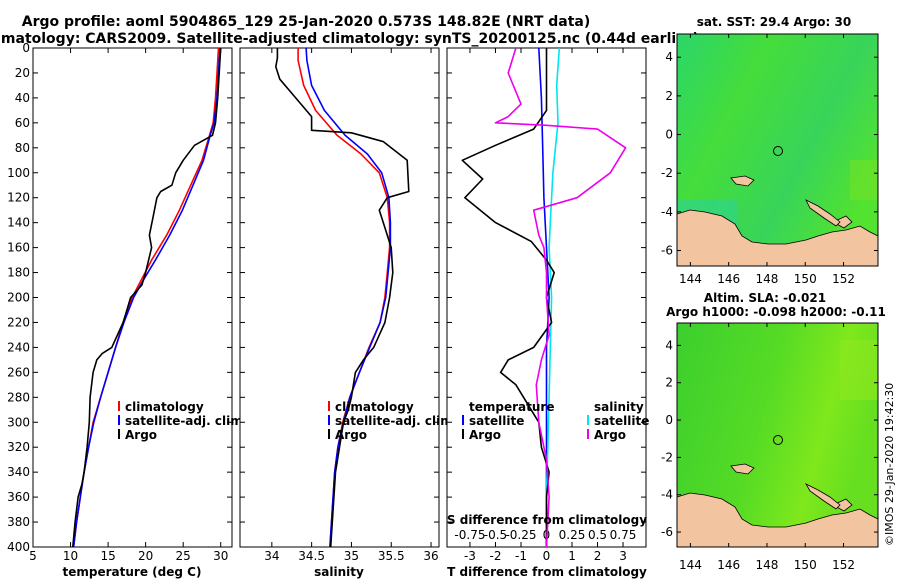 The image size is (900, 580). I want to click on legend-title-salinity: salinity, so click(619, 407).